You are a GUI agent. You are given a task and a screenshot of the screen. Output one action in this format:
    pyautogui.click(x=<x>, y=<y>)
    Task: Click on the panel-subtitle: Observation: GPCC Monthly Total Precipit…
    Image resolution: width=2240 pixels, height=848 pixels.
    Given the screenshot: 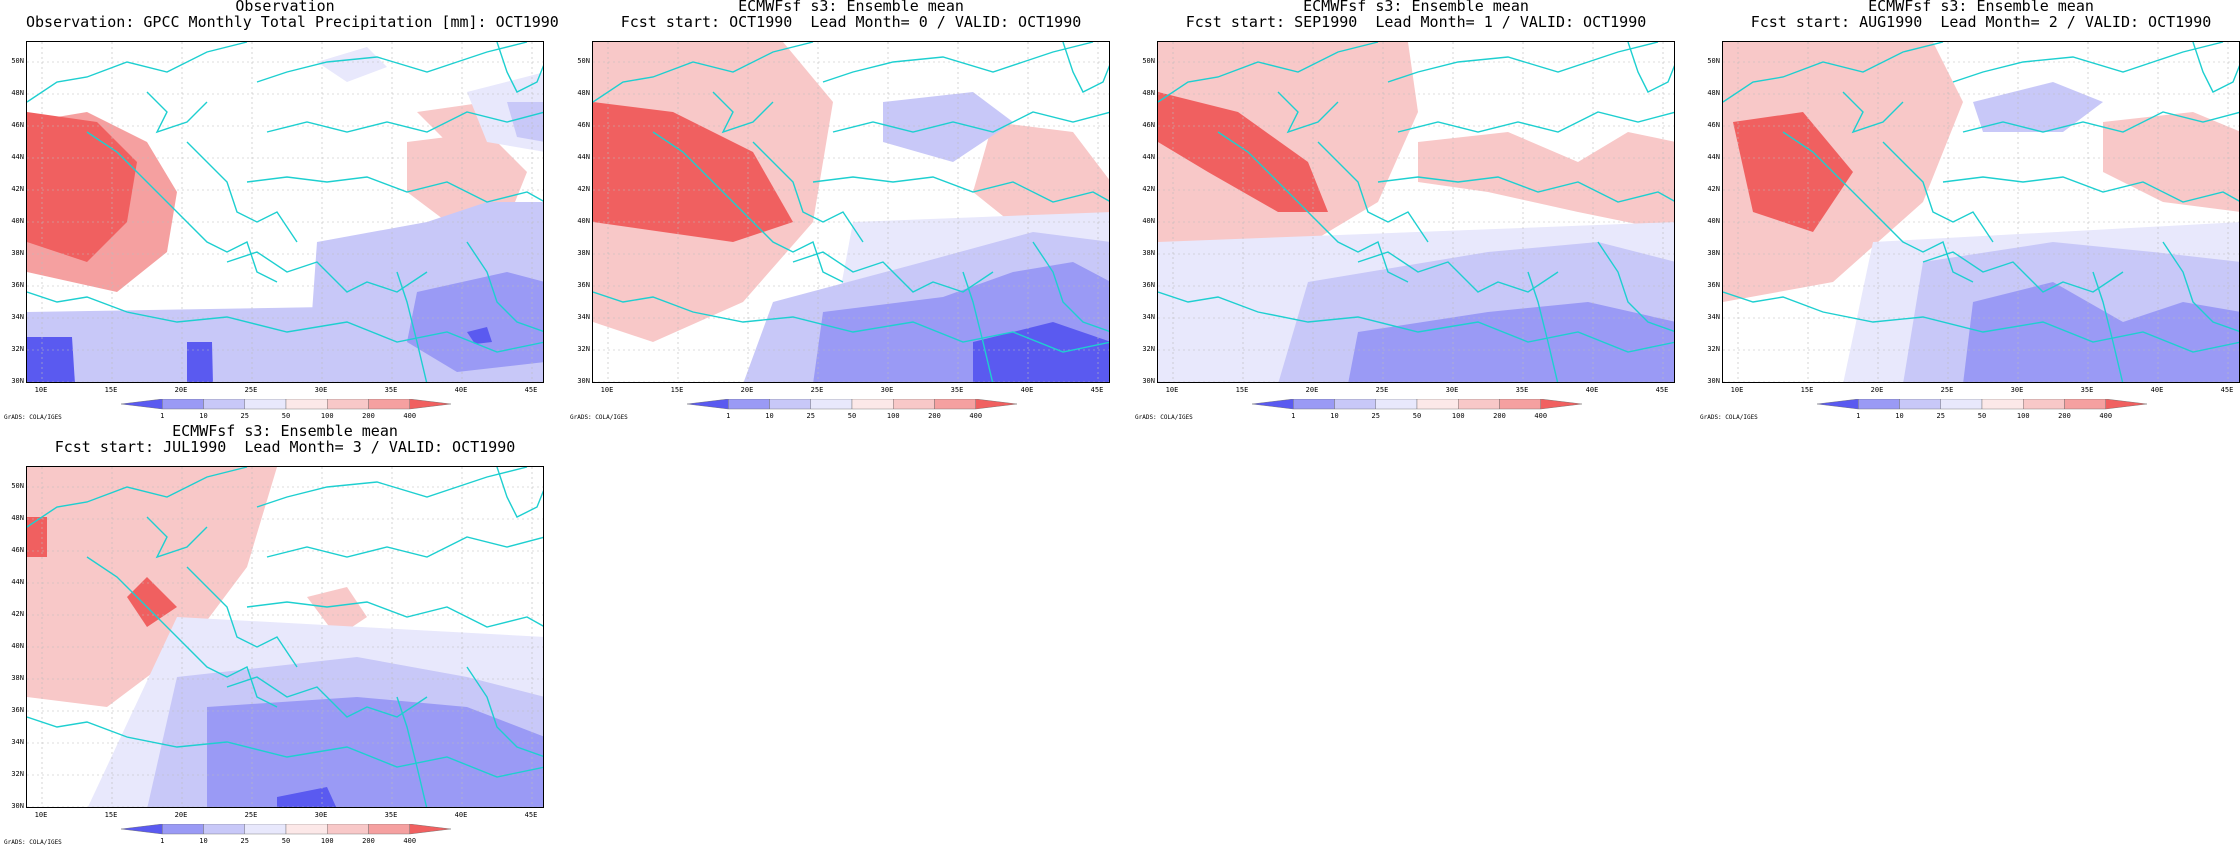 What is the action you would take?
    pyautogui.click(x=292, y=22)
    